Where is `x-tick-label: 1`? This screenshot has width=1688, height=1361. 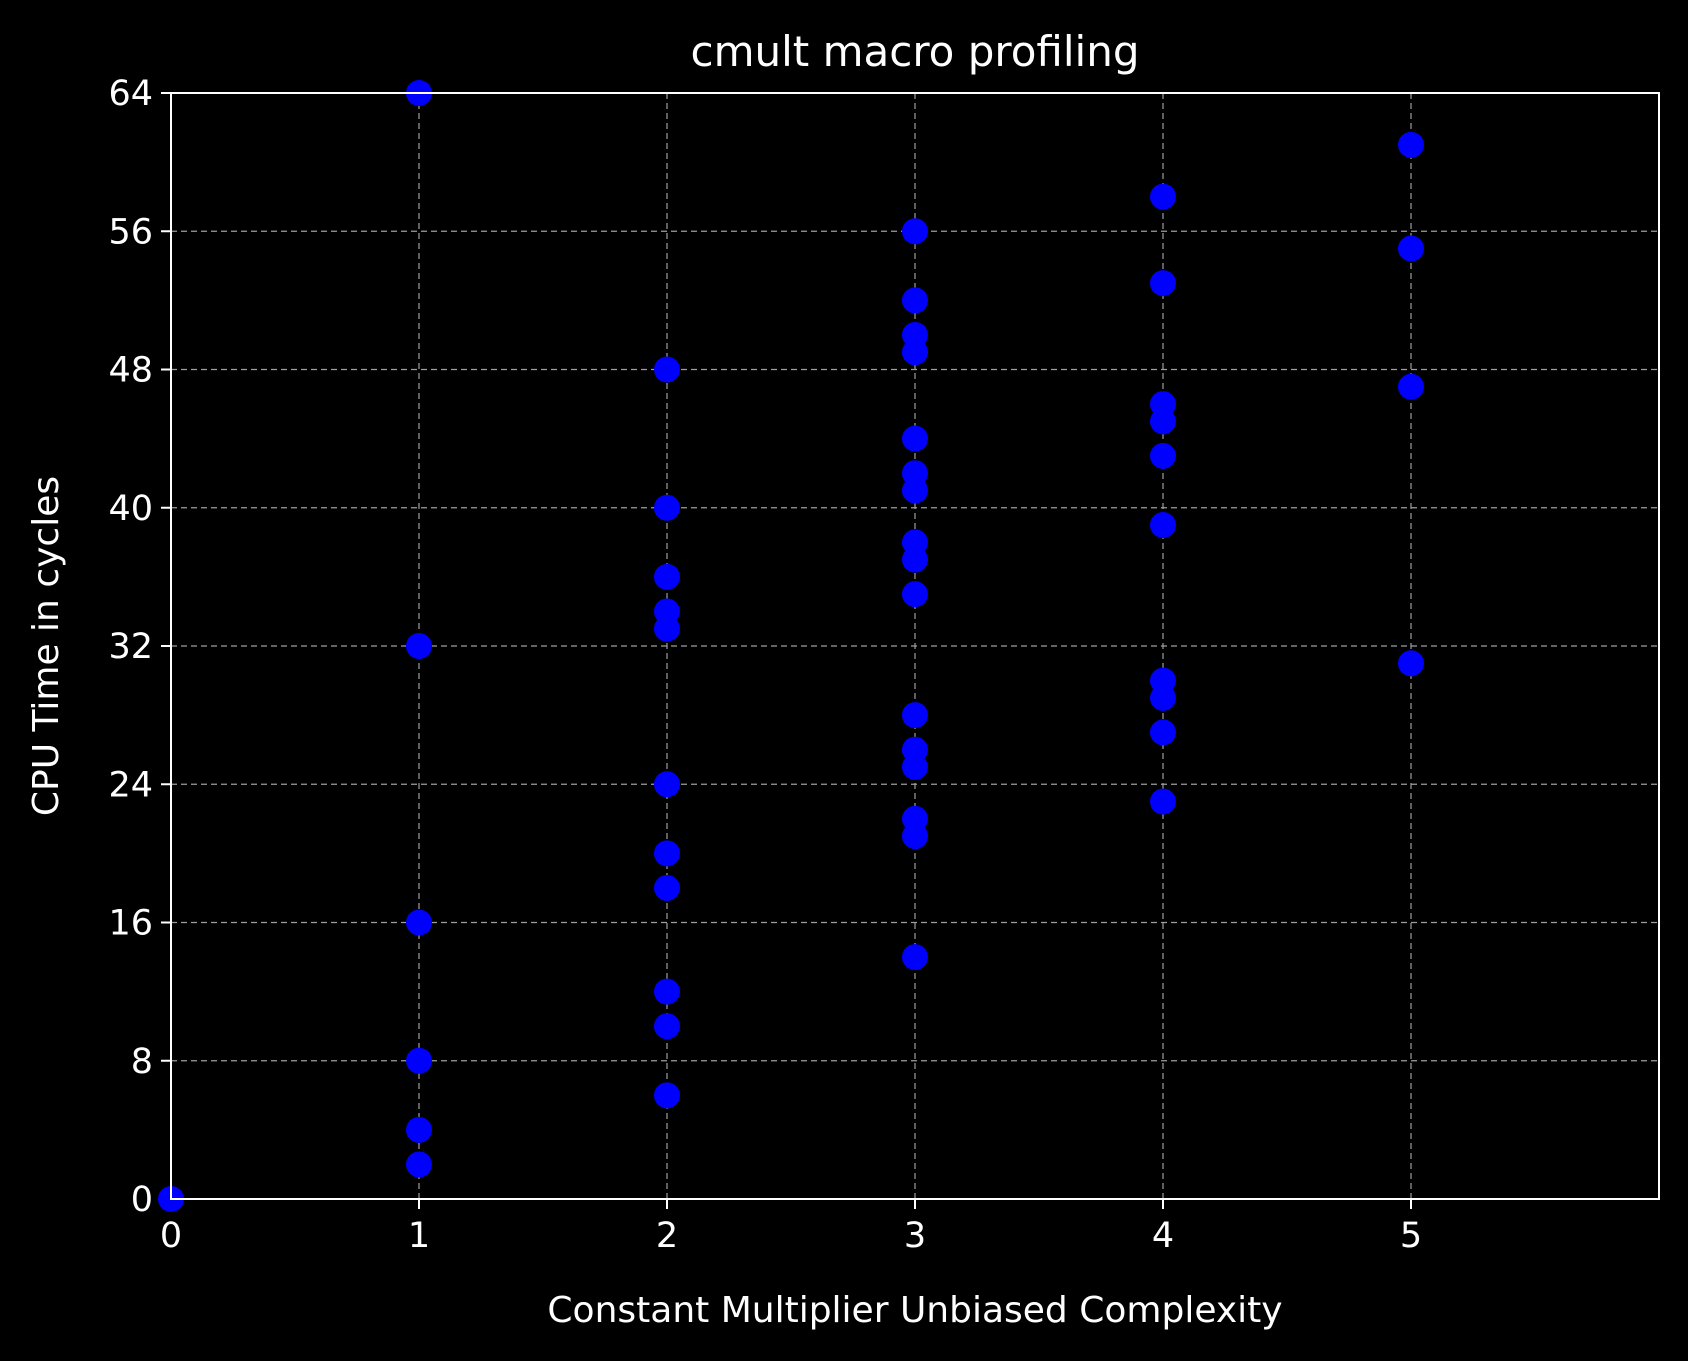
x-tick-label: 1 is located at coordinates (419, 1236).